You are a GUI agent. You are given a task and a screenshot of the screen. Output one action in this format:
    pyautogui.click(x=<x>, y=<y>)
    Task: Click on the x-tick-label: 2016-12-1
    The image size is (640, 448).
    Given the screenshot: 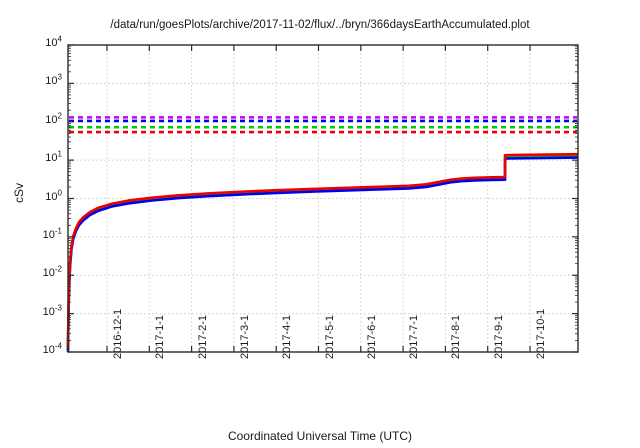 What is the action you would take?
    pyautogui.click(x=118, y=333)
    